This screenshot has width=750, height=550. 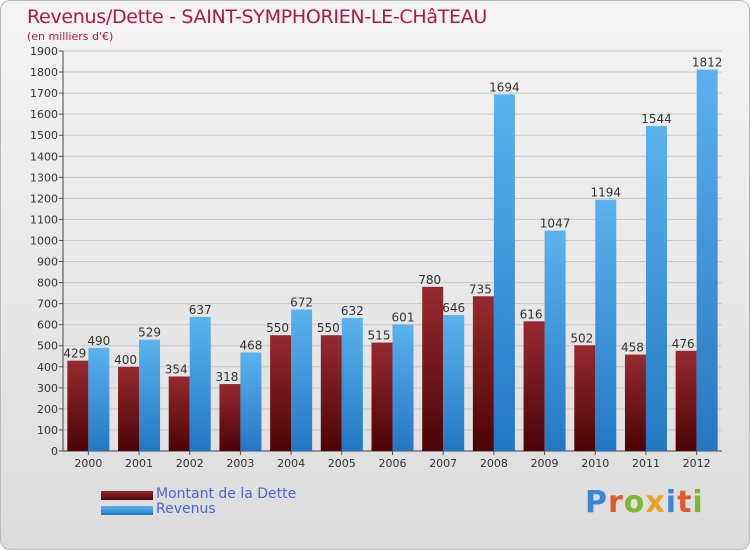 What do you see at coordinates (186, 509) in the screenshot?
I see `legend-label-revenus: Revenus` at bounding box center [186, 509].